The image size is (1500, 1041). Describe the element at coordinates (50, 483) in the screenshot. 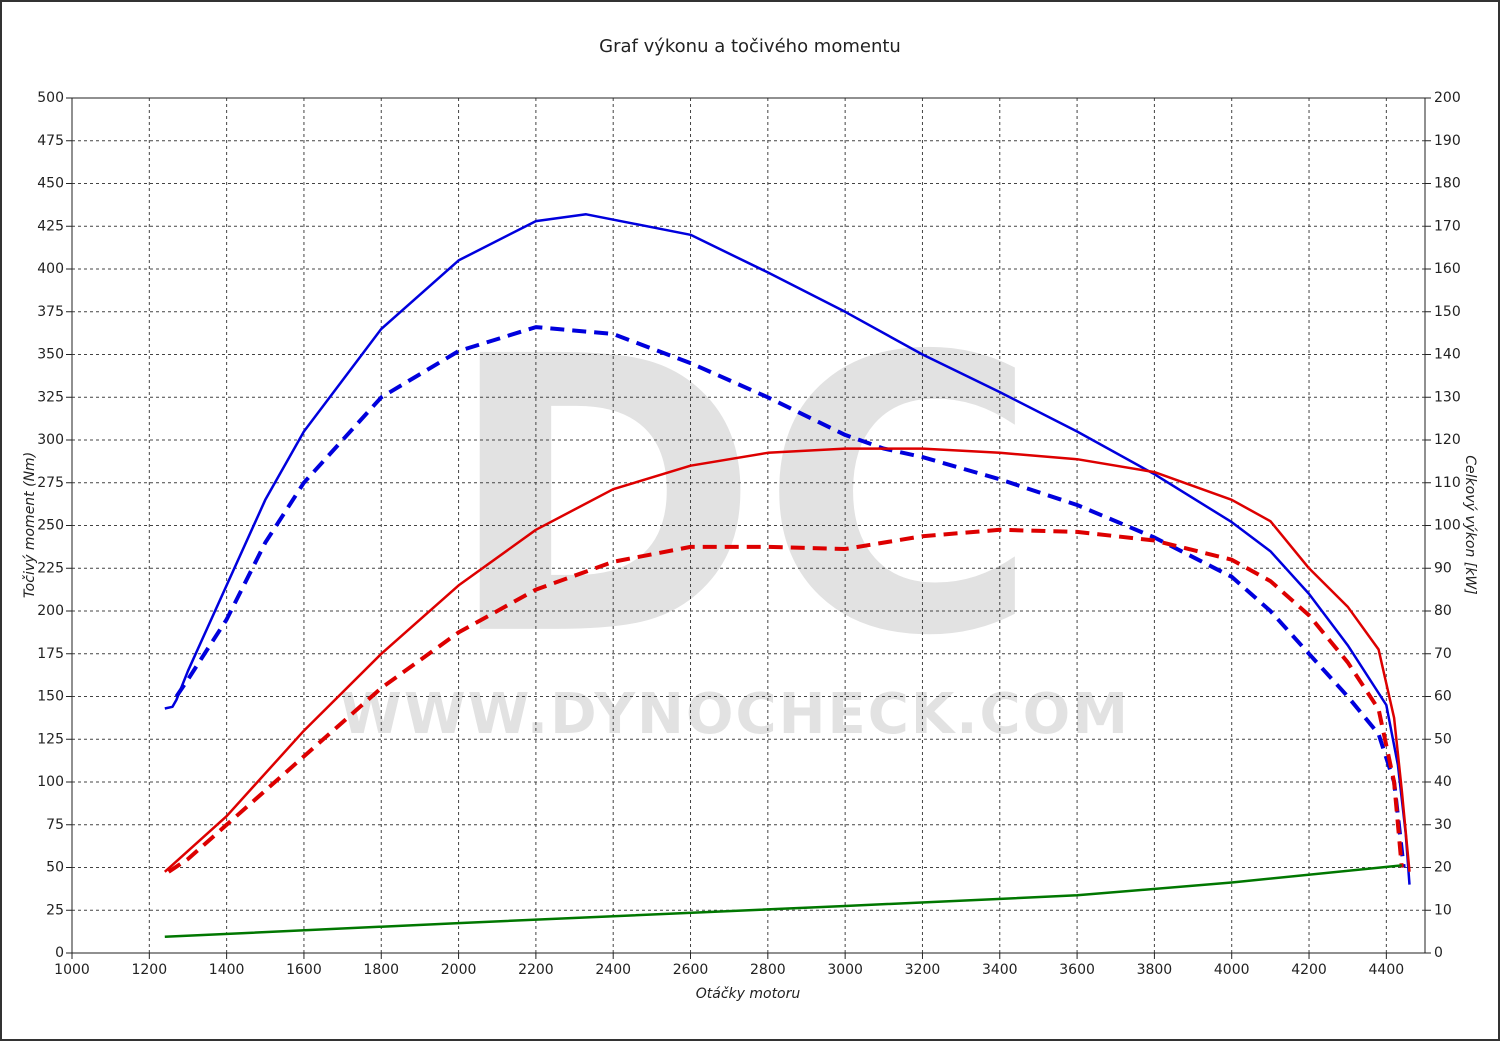

I see `y-tick-label: 275` at that location.